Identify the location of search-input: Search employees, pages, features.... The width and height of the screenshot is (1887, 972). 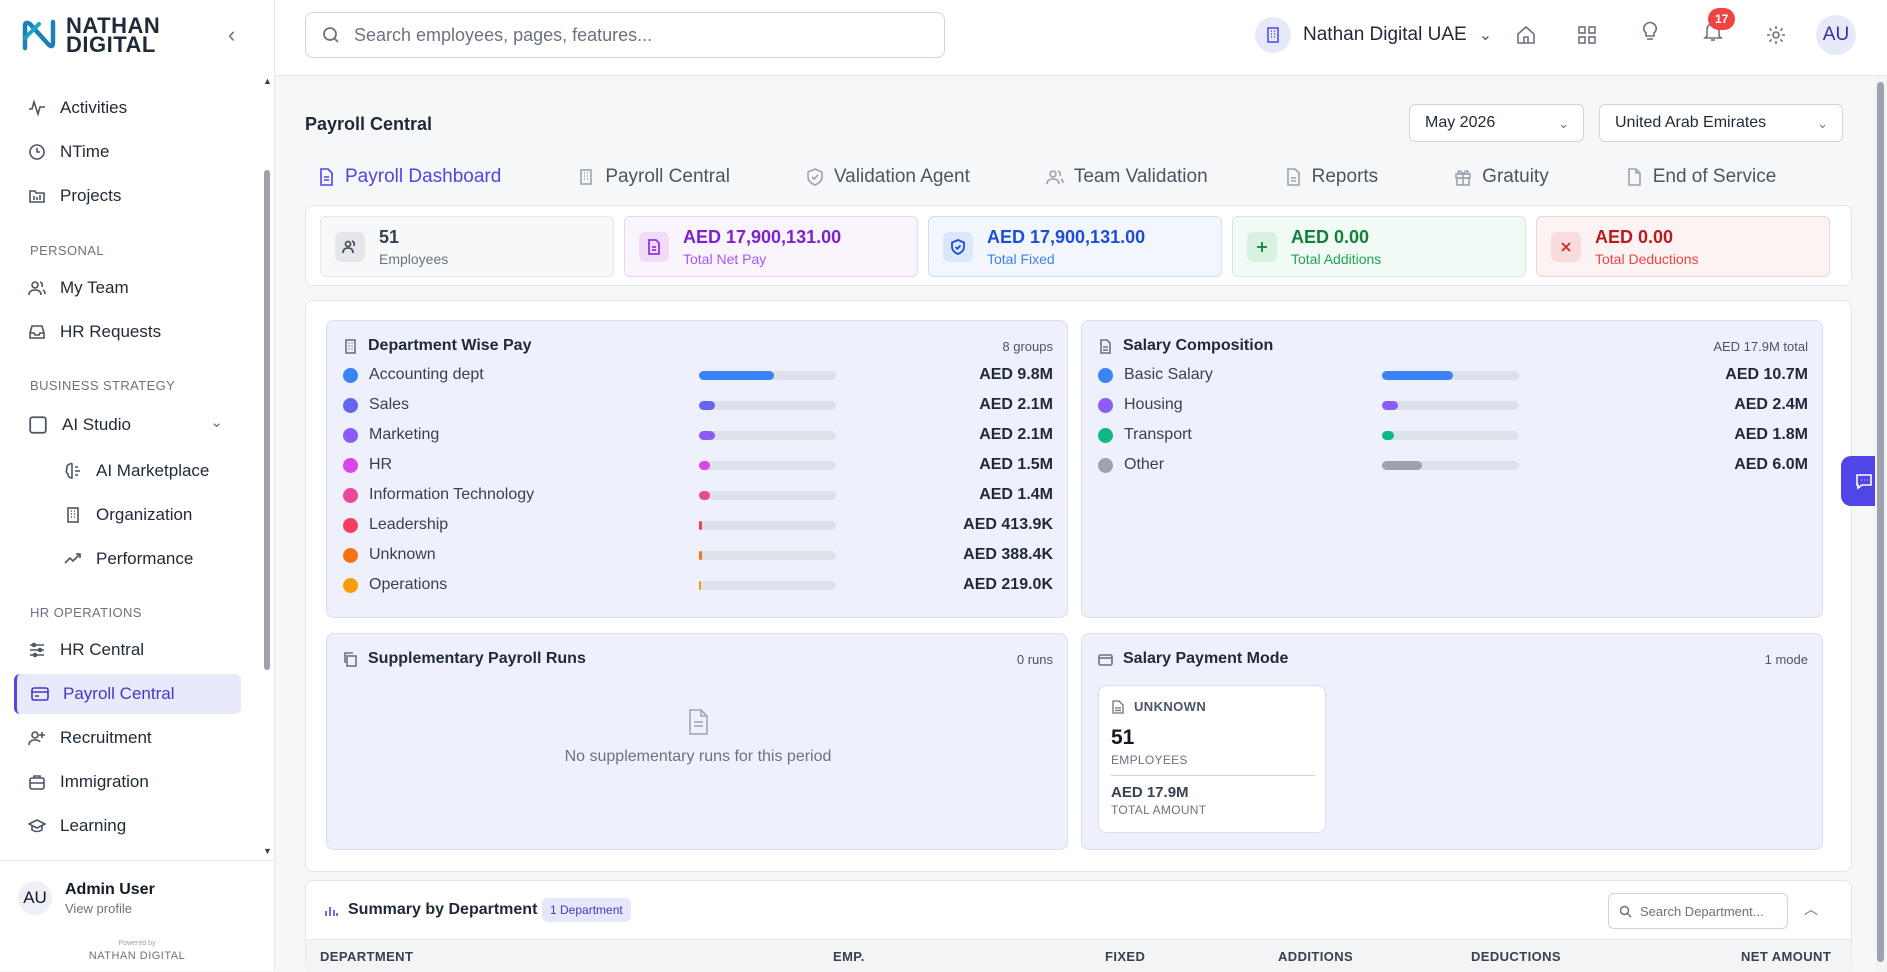
(503, 34).